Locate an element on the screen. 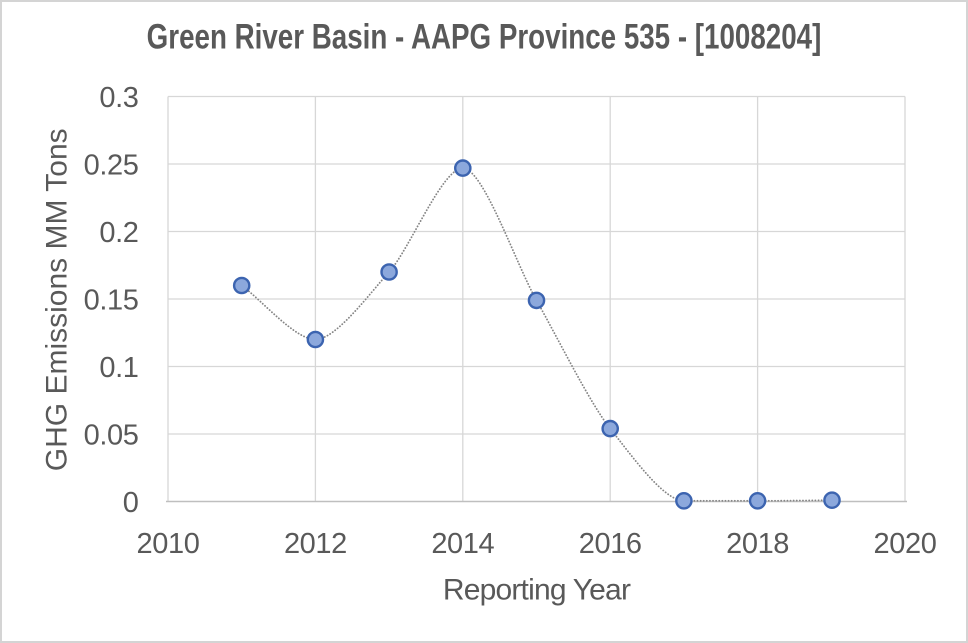 Image resolution: width=968 pixels, height=643 pixels. svg-text: 2016 is located at coordinates (610, 544).